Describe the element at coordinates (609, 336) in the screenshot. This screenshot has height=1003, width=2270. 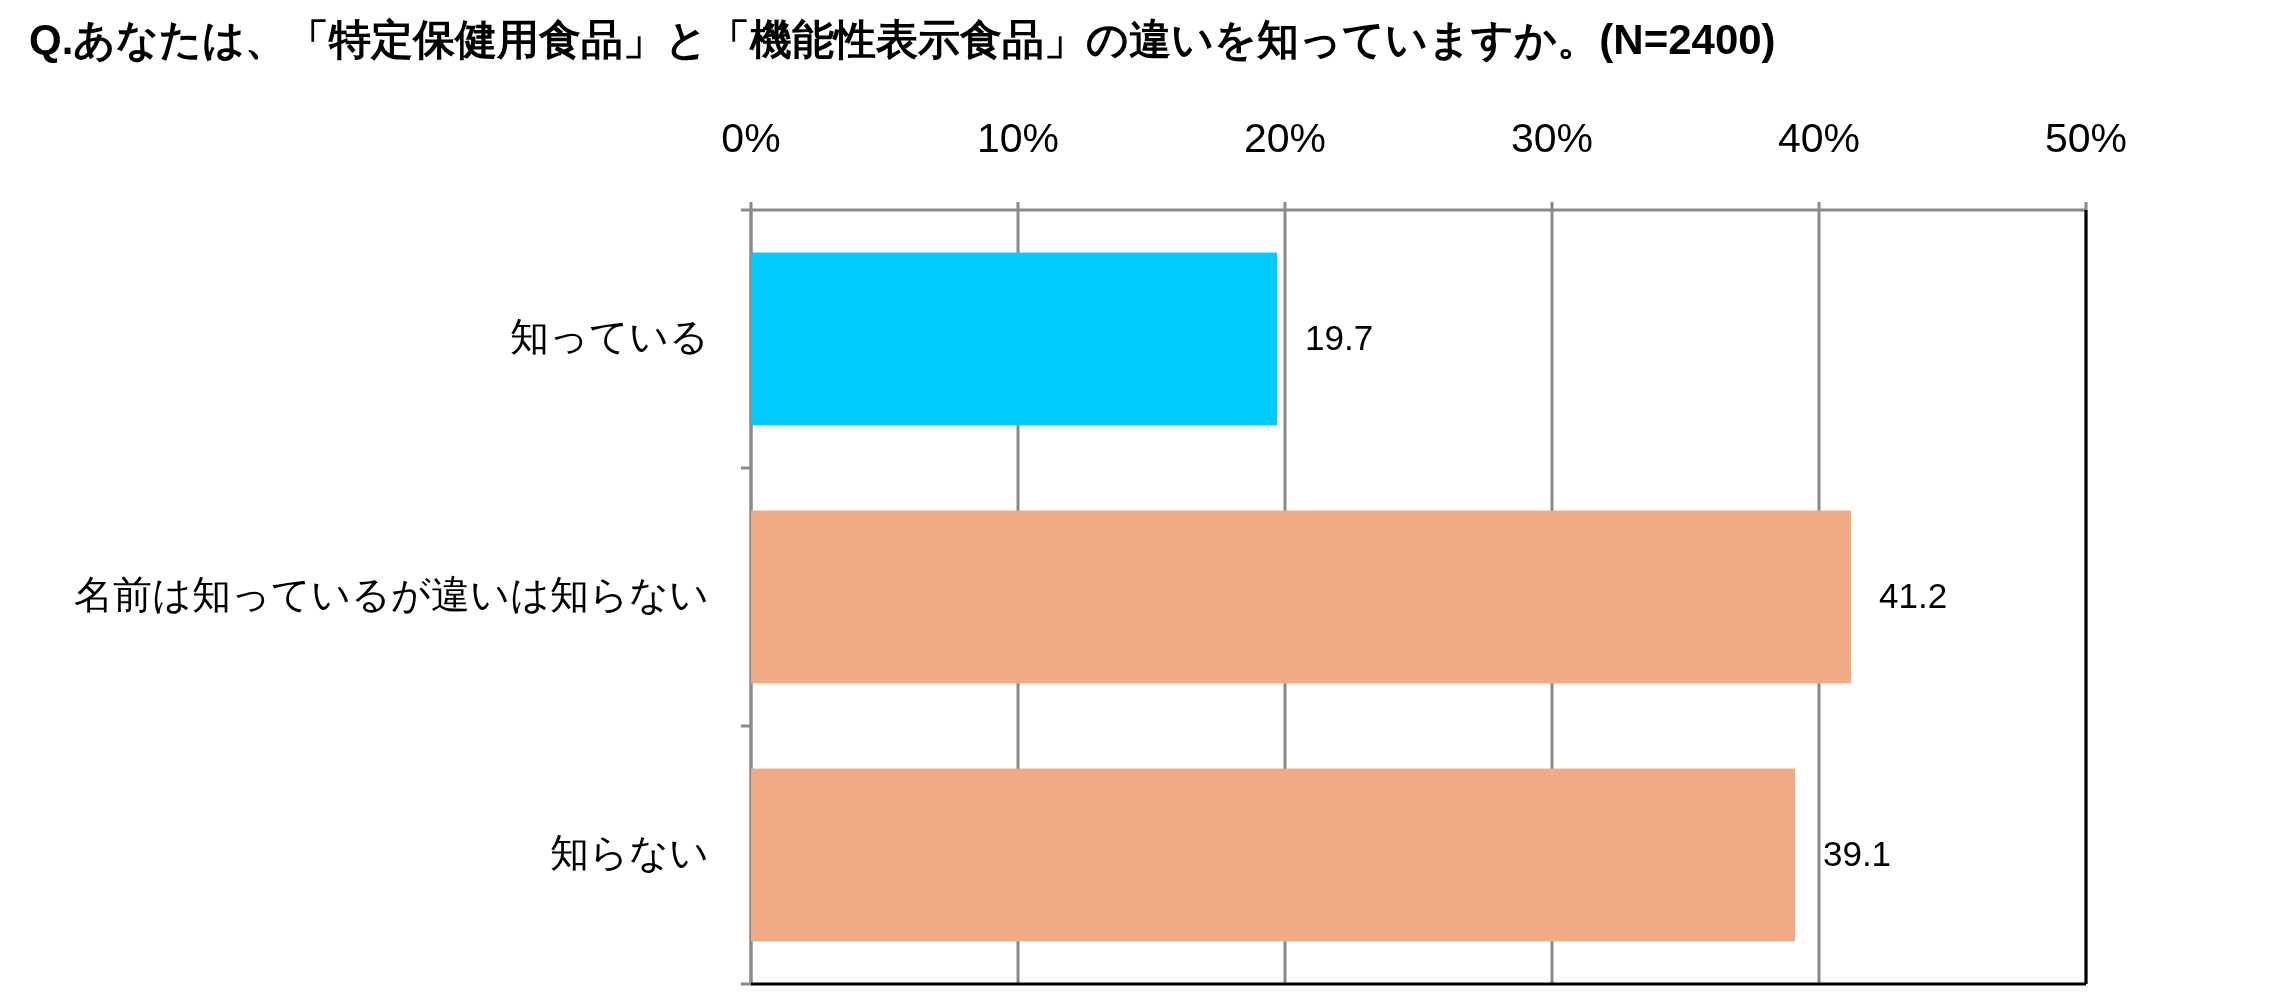
I see `y-tick-label: 知っている` at that location.